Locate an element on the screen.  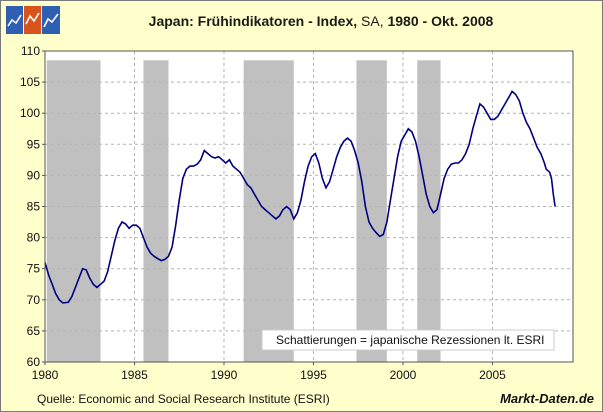
y-axis-ticks: 60 65 70 75 80 85 90 95 100 105 110 is located at coordinates (32, 206).